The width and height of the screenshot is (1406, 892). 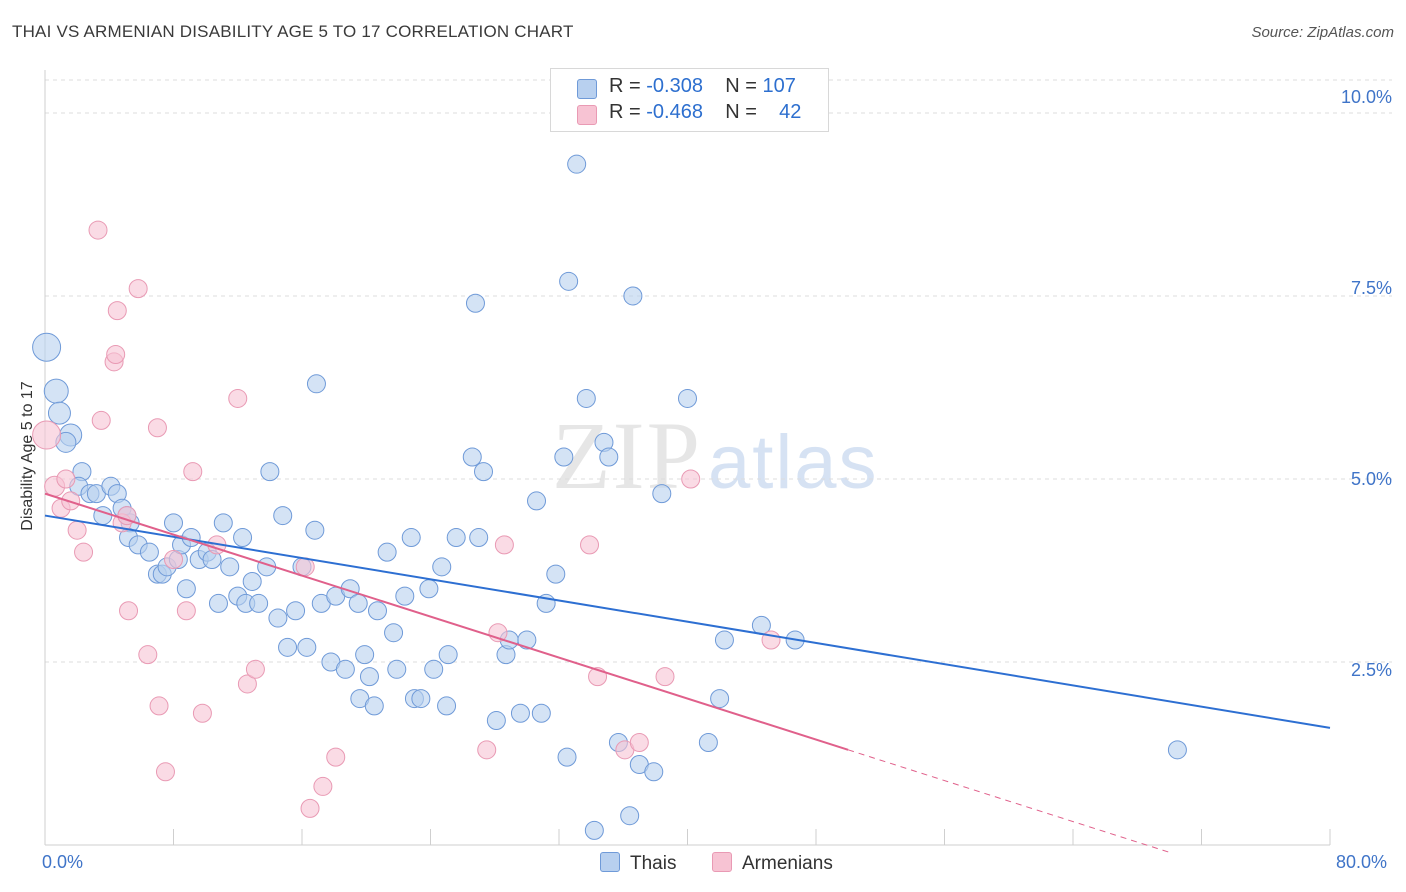 I want to click on legend-item-armenians: Armenians, so click(x=772, y=863).